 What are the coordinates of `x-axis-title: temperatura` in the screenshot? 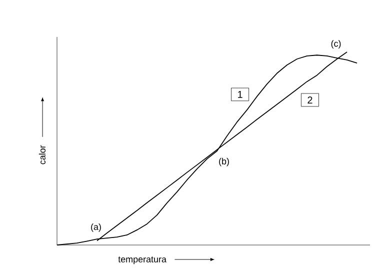 It's located at (142, 260).